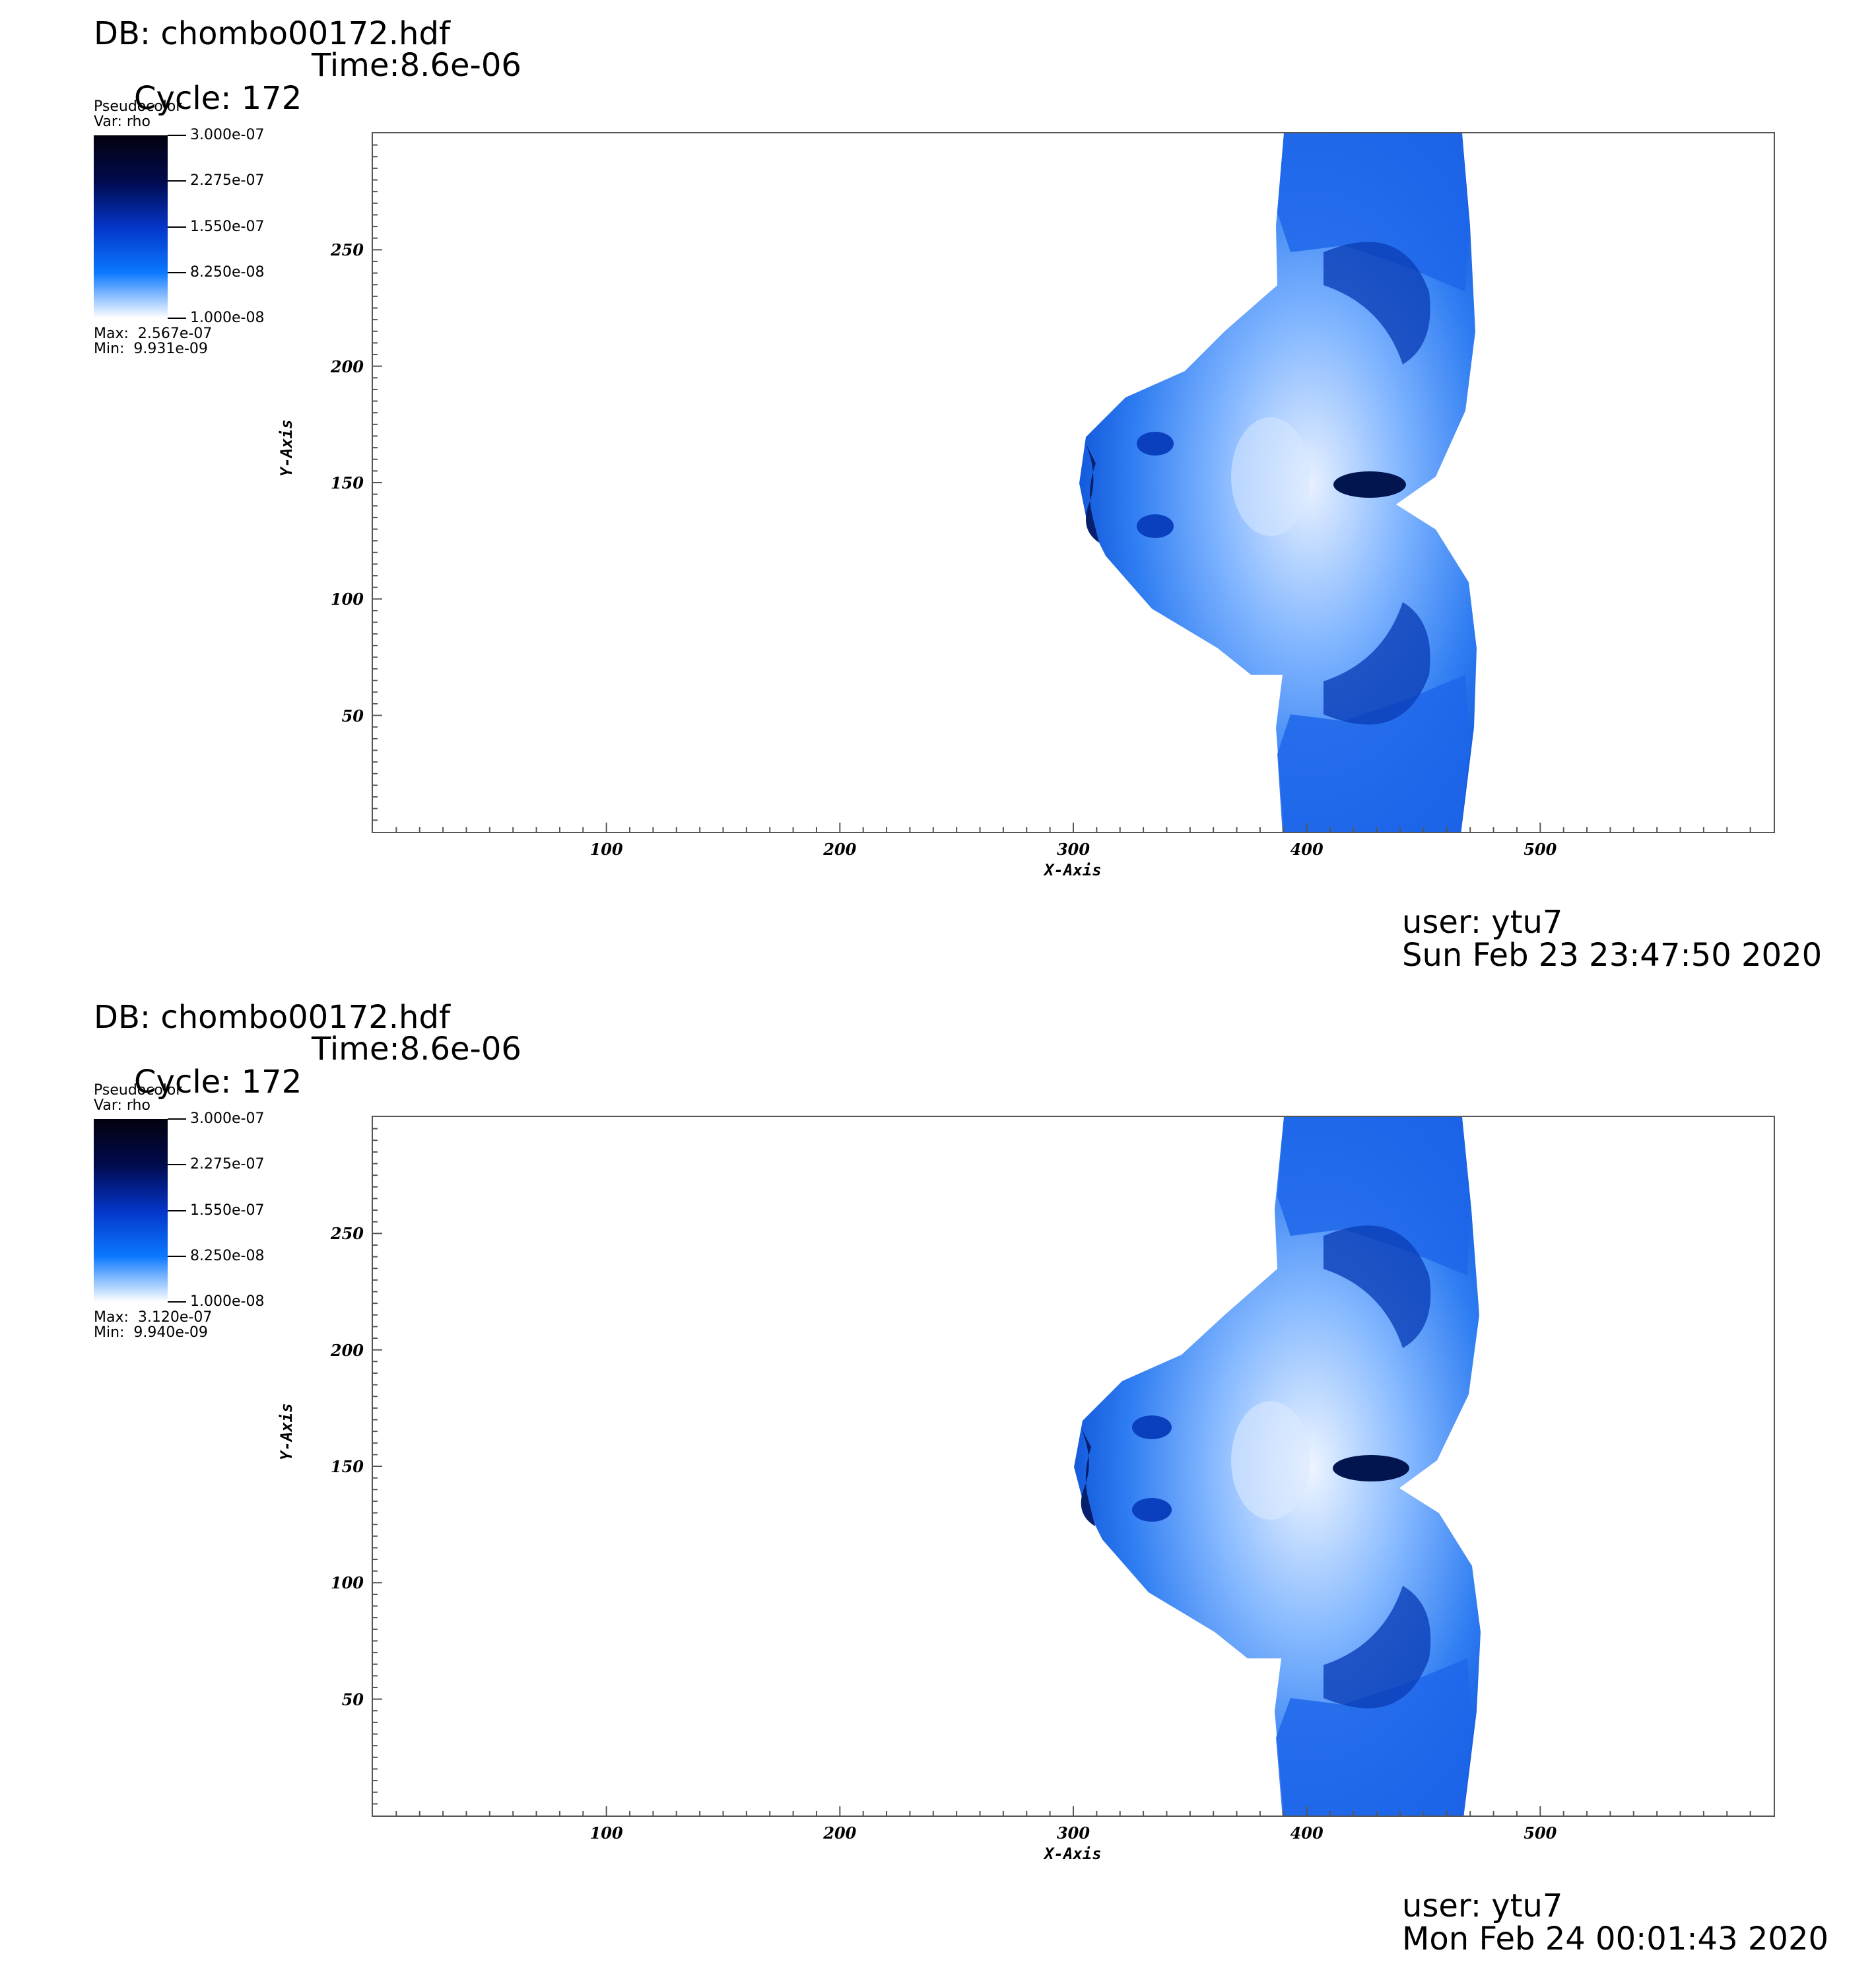 This screenshot has height=1970, width=1876. Describe the element at coordinates (1615, 1939) in the screenshot. I see `date-label: Mon Feb 24 00:01:43 2020` at that location.